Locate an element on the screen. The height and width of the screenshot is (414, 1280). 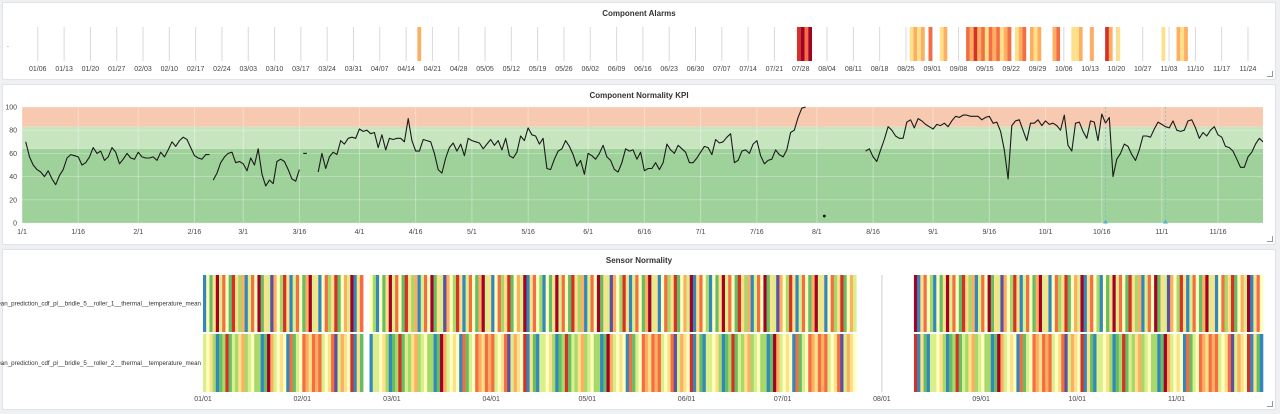
kpi-band is located at coordinates (642, 117).